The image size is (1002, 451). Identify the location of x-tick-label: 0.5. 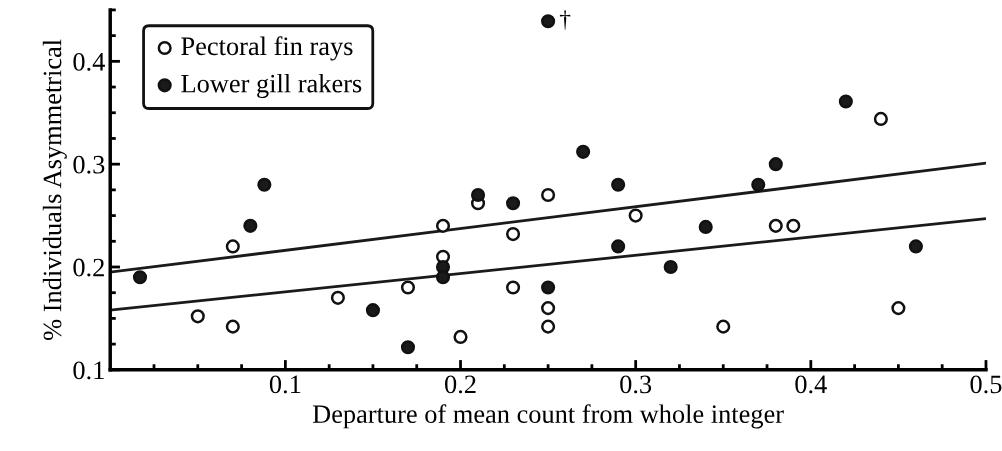
(986, 384).